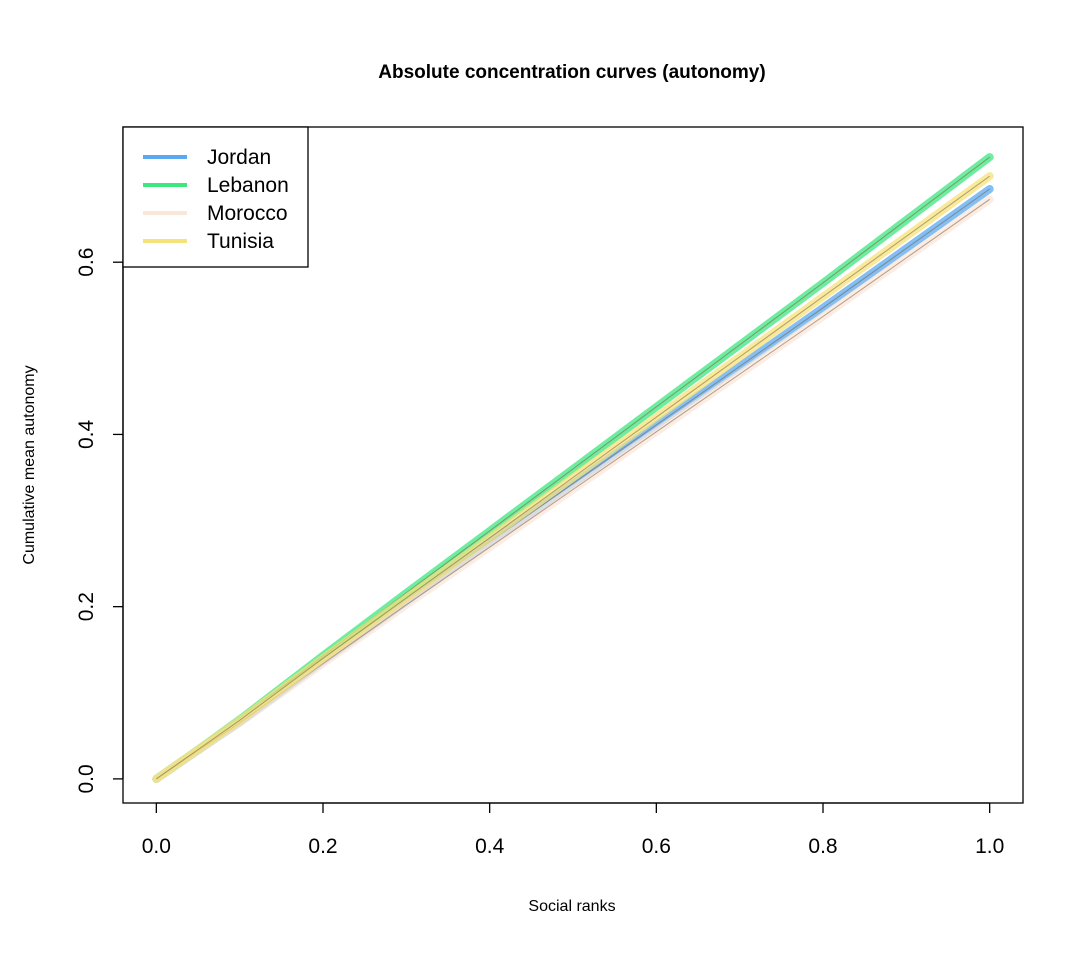  I want to click on legend-label-lebanon: Lebanon, so click(248, 185).